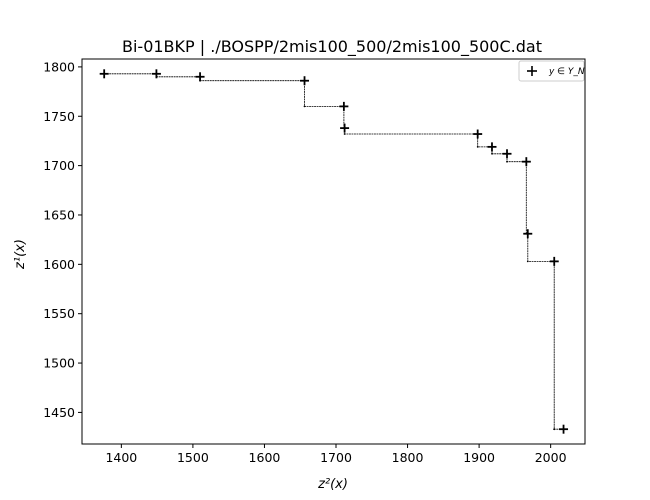 The width and height of the screenshot is (650, 500). Describe the element at coordinates (59, 66) in the screenshot. I see `y-tick-label: 1800` at that location.